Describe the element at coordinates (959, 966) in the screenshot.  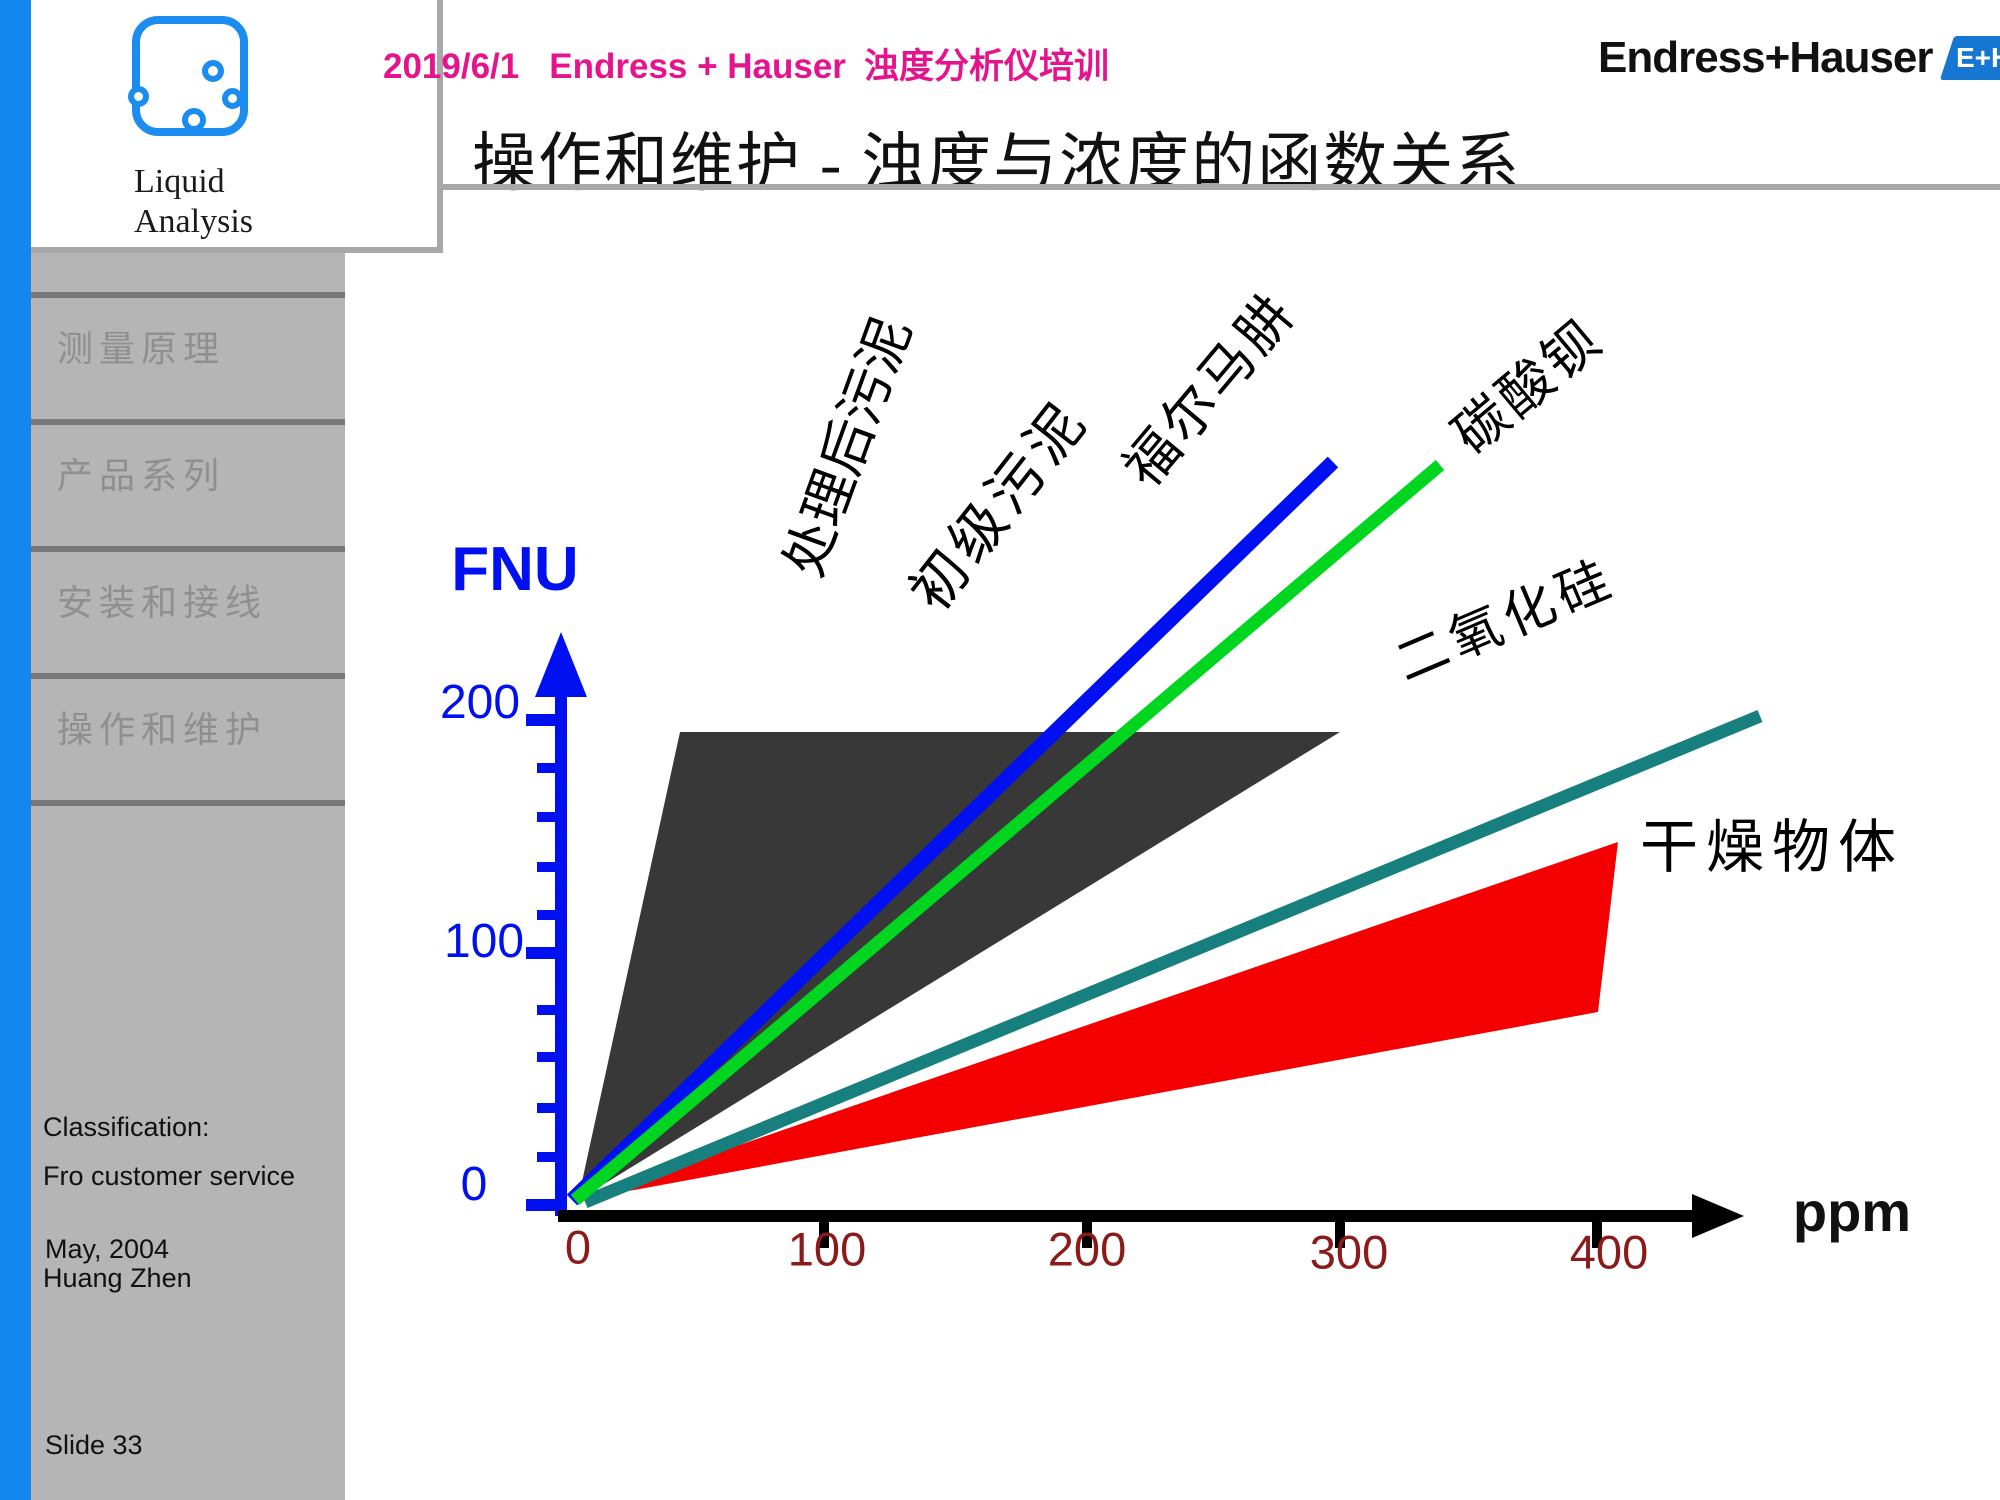
I see `area-sludge-range` at that location.